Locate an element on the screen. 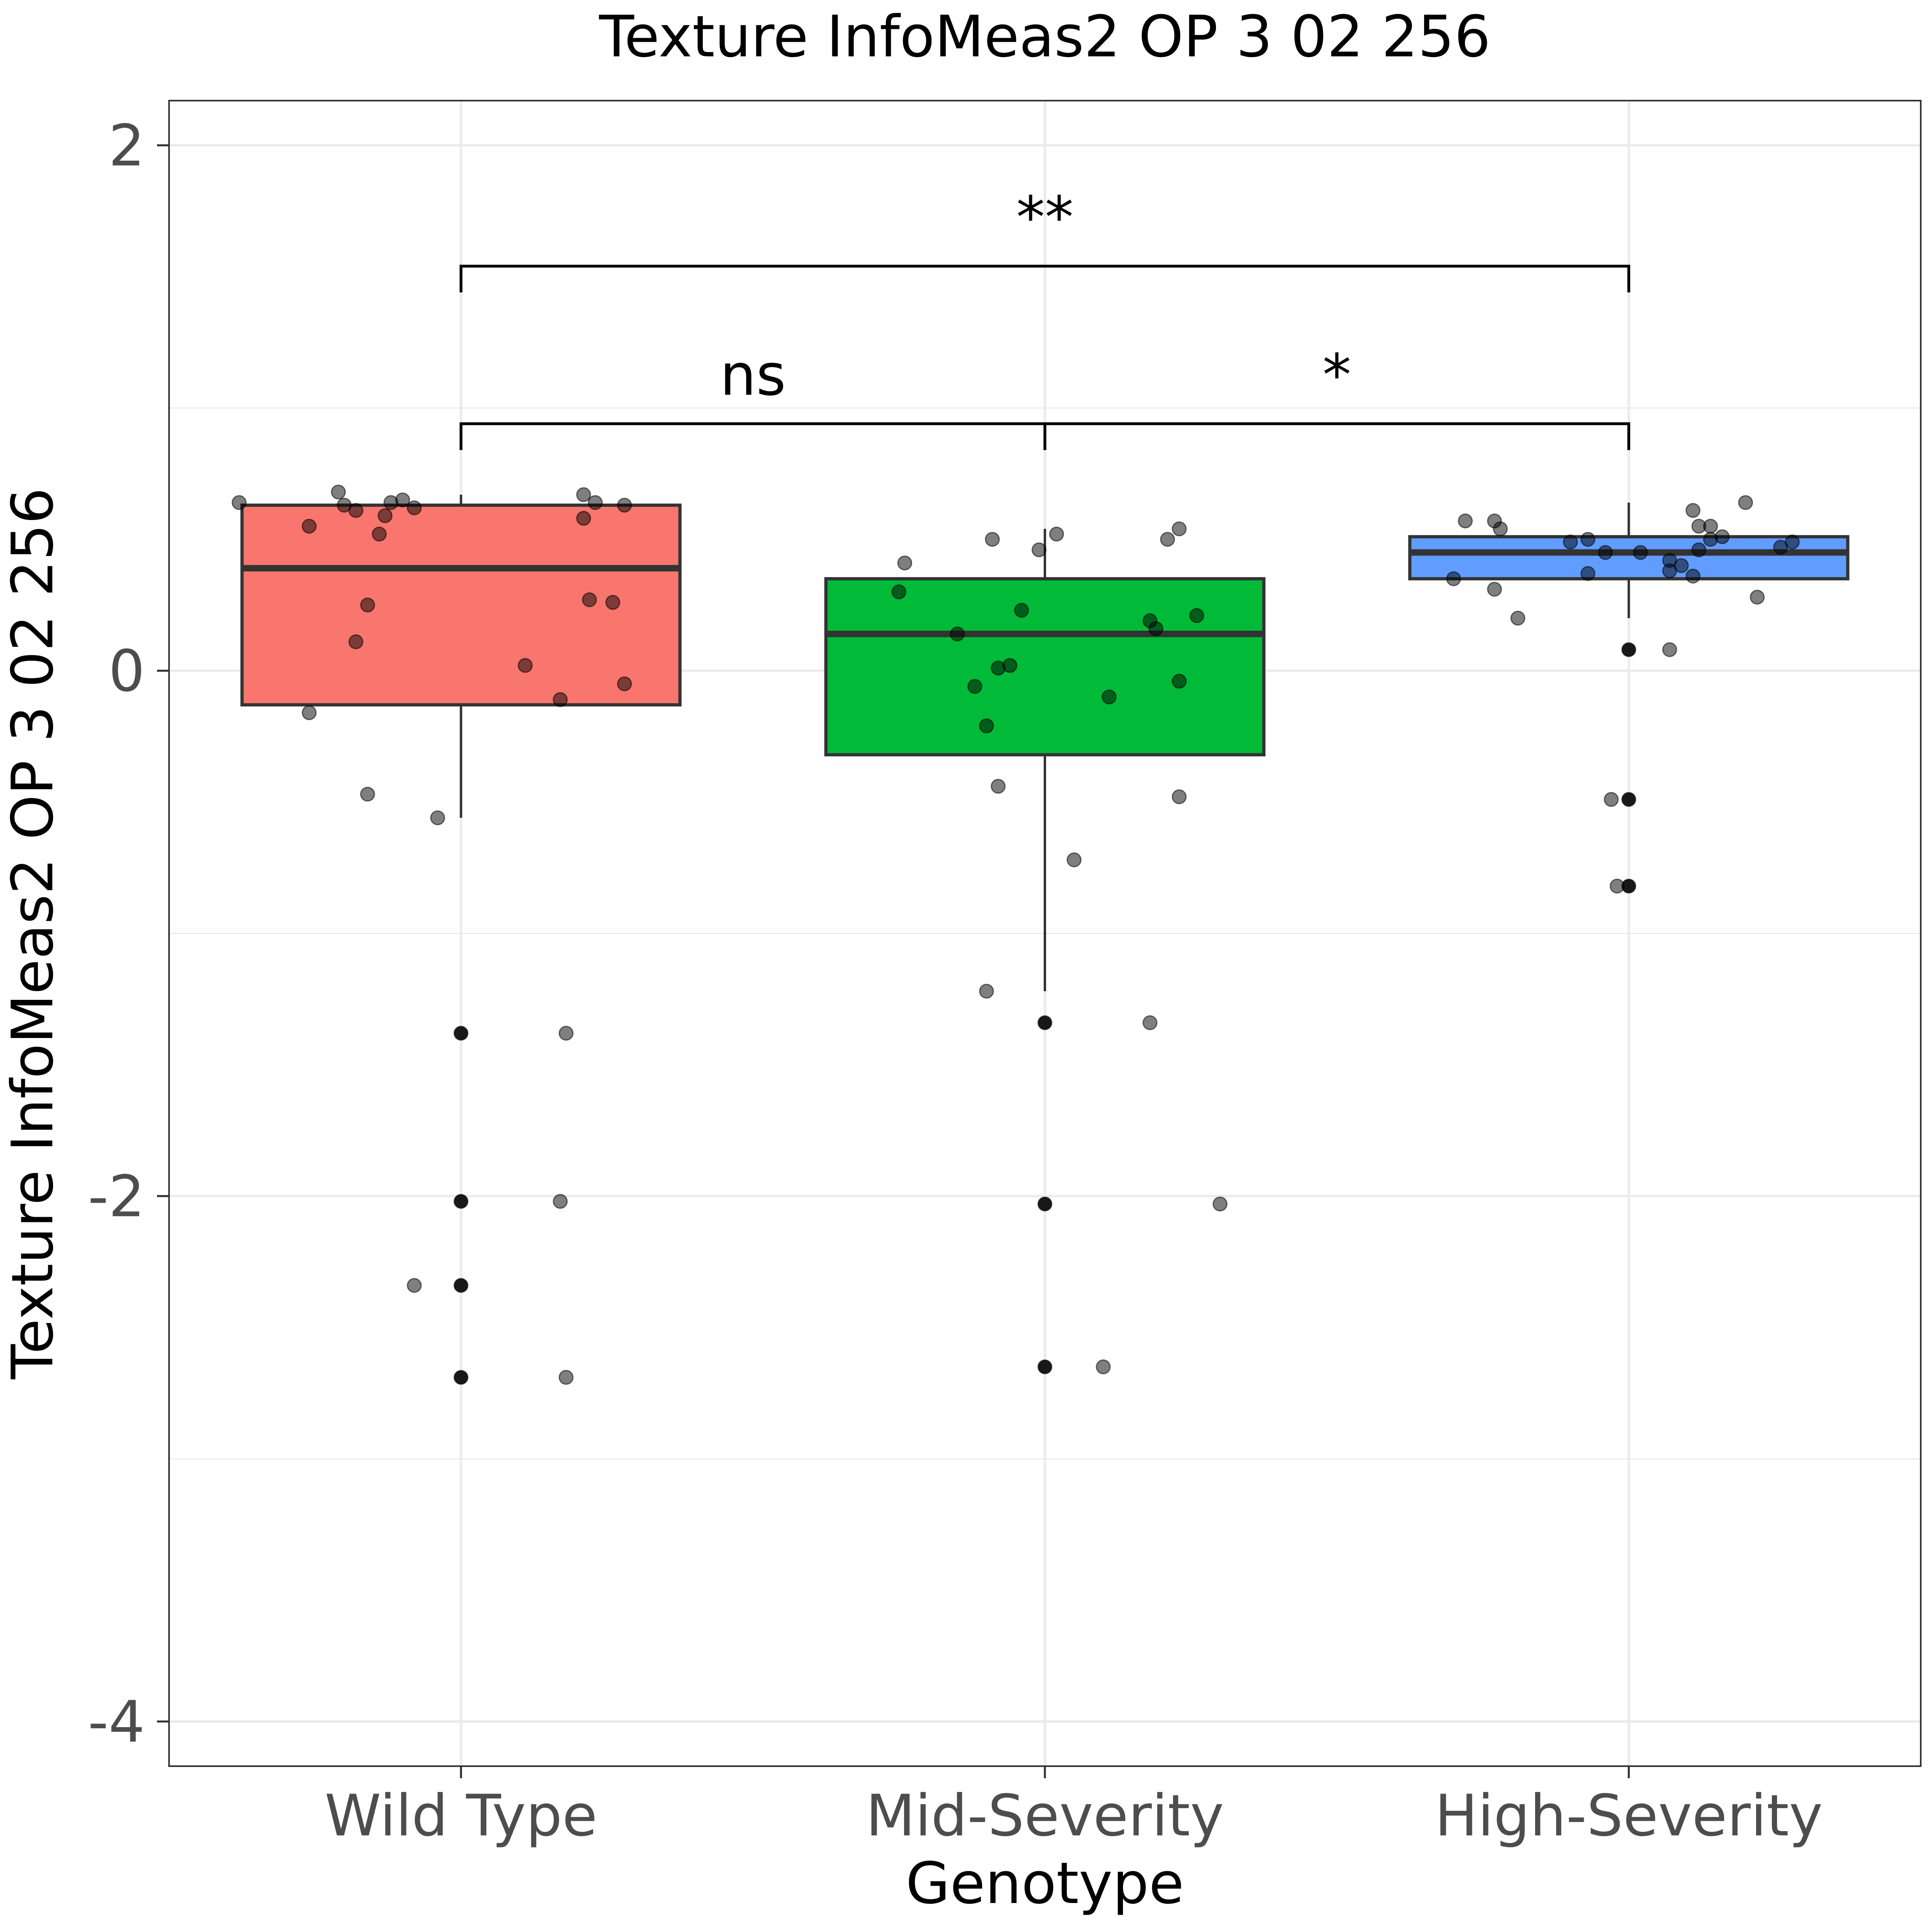  boxplot-mid-severity is located at coordinates (1044, 951).